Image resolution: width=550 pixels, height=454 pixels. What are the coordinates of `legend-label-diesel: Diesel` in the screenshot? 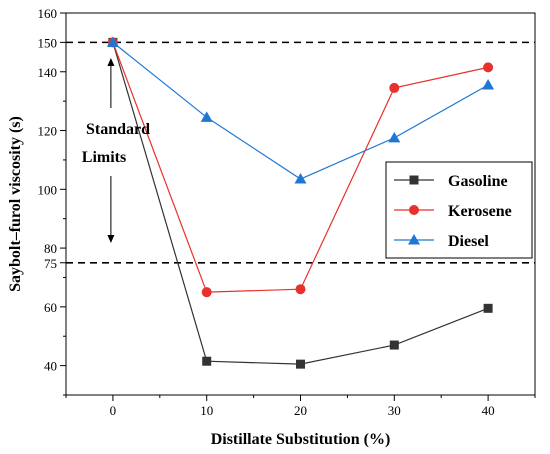 It's located at (468, 241).